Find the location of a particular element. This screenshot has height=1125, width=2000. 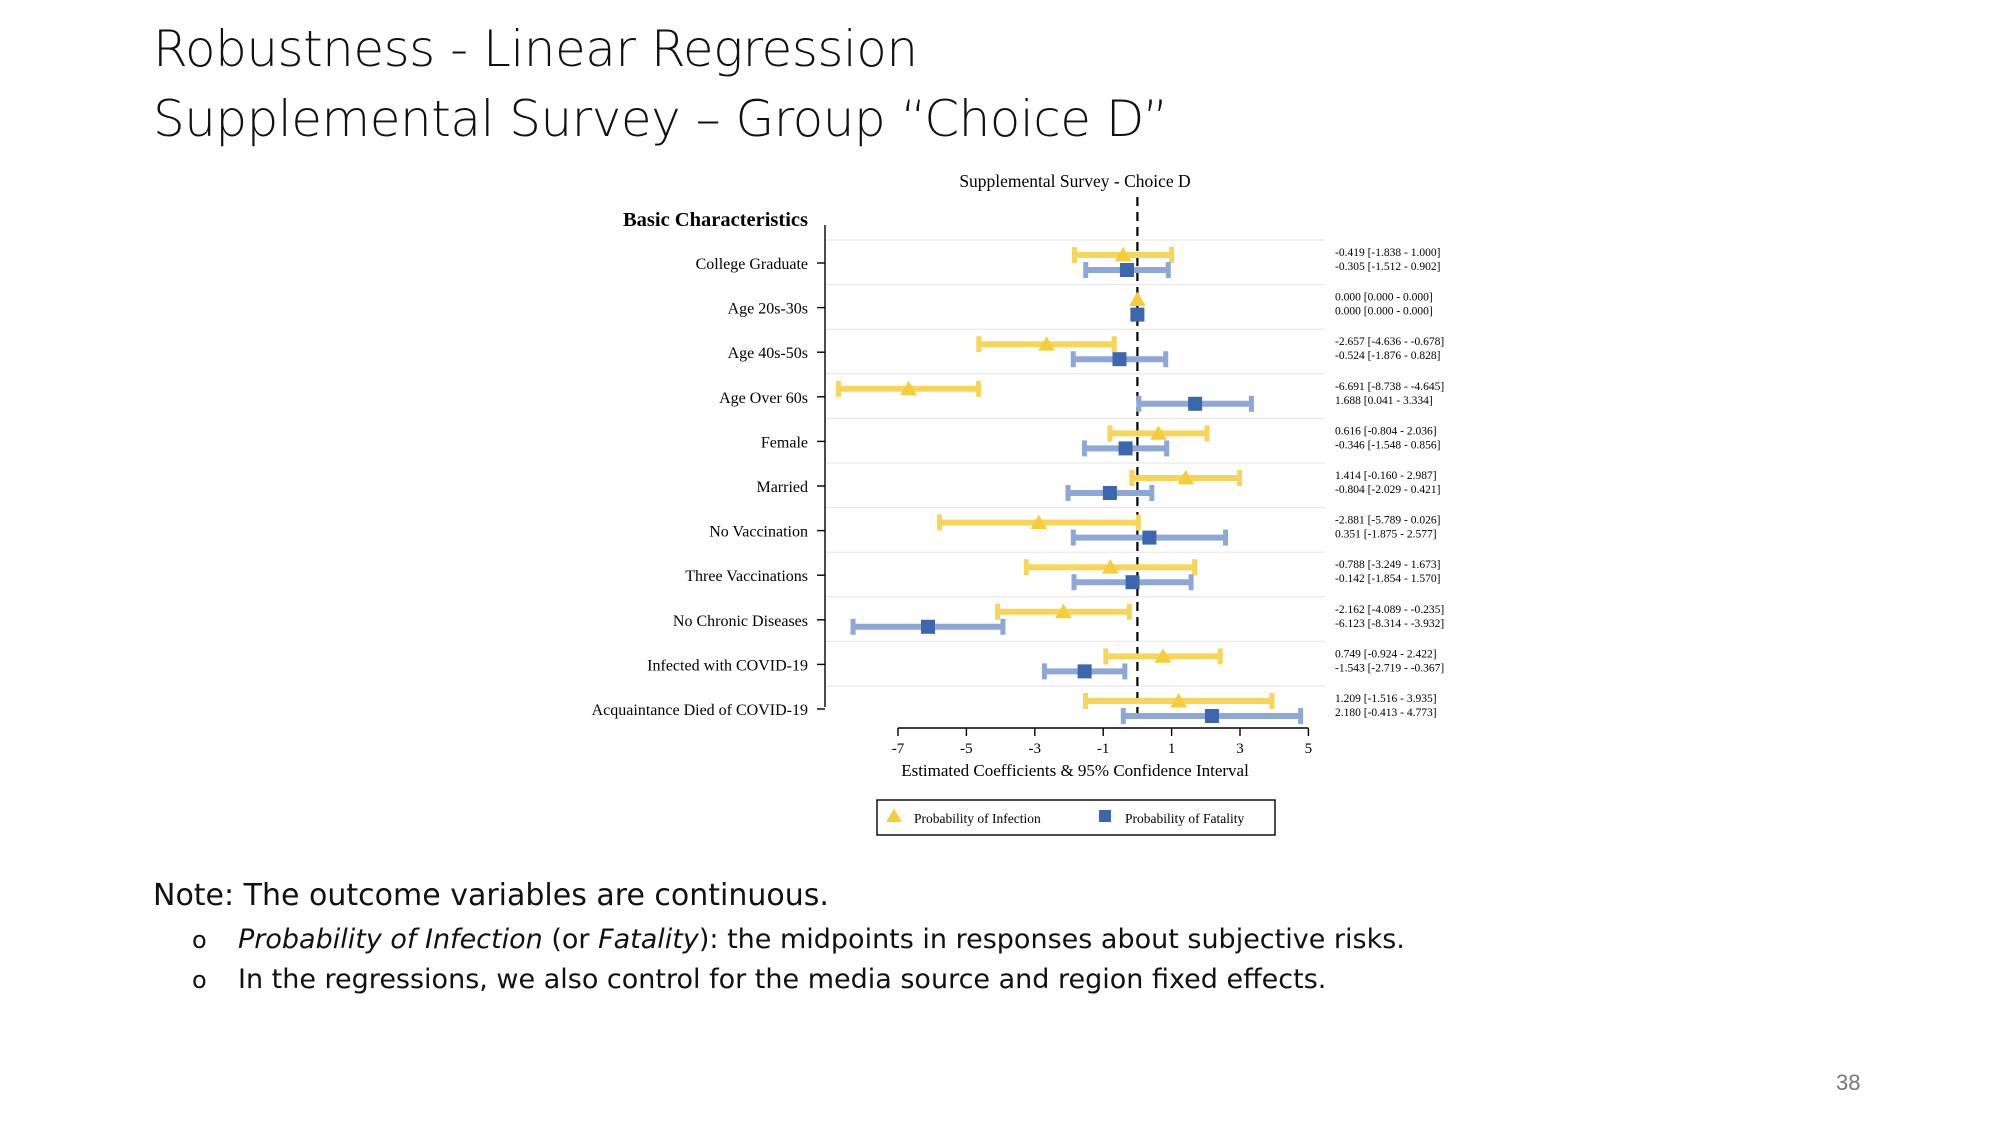

fatality-value-label: -0.142 [-1.854 - 1.570] is located at coordinates (1387, 579).